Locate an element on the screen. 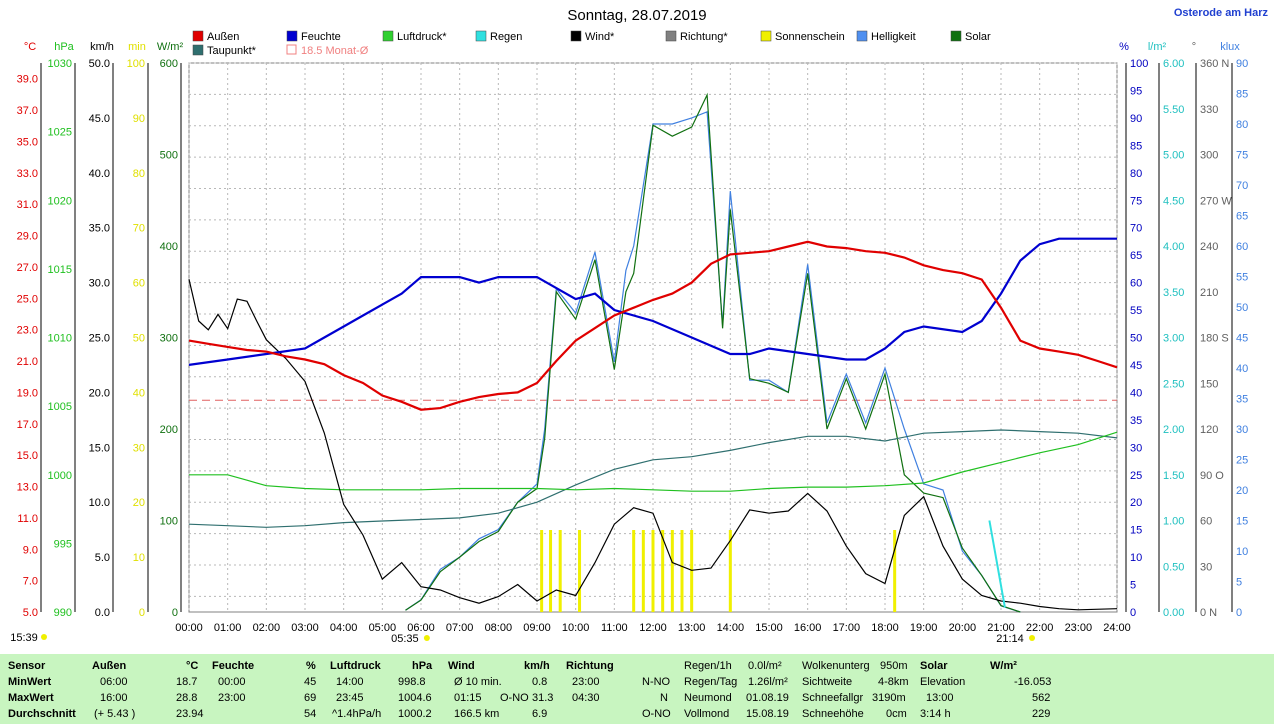  stat-feuchte-avg: 54 is located at coordinates (310, 714).